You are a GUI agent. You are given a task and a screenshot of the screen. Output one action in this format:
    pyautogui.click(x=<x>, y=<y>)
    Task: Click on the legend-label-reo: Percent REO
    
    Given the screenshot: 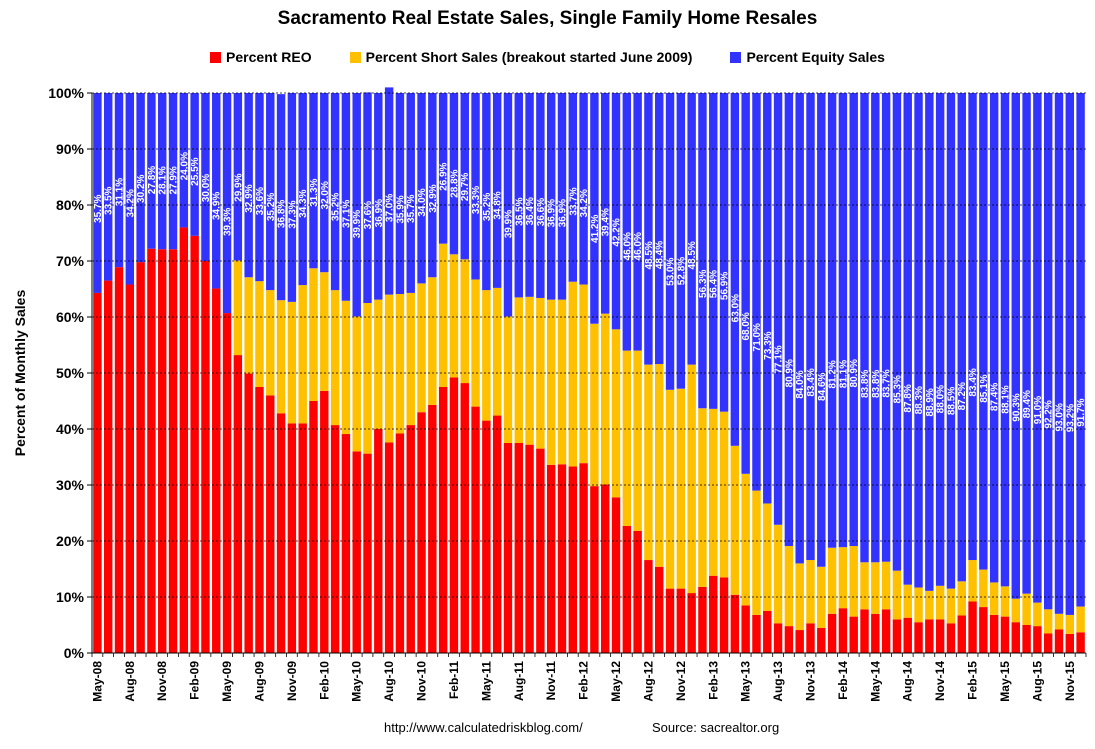 What is the action you would take?
    pyautogui.click(x=269, y=57)
    